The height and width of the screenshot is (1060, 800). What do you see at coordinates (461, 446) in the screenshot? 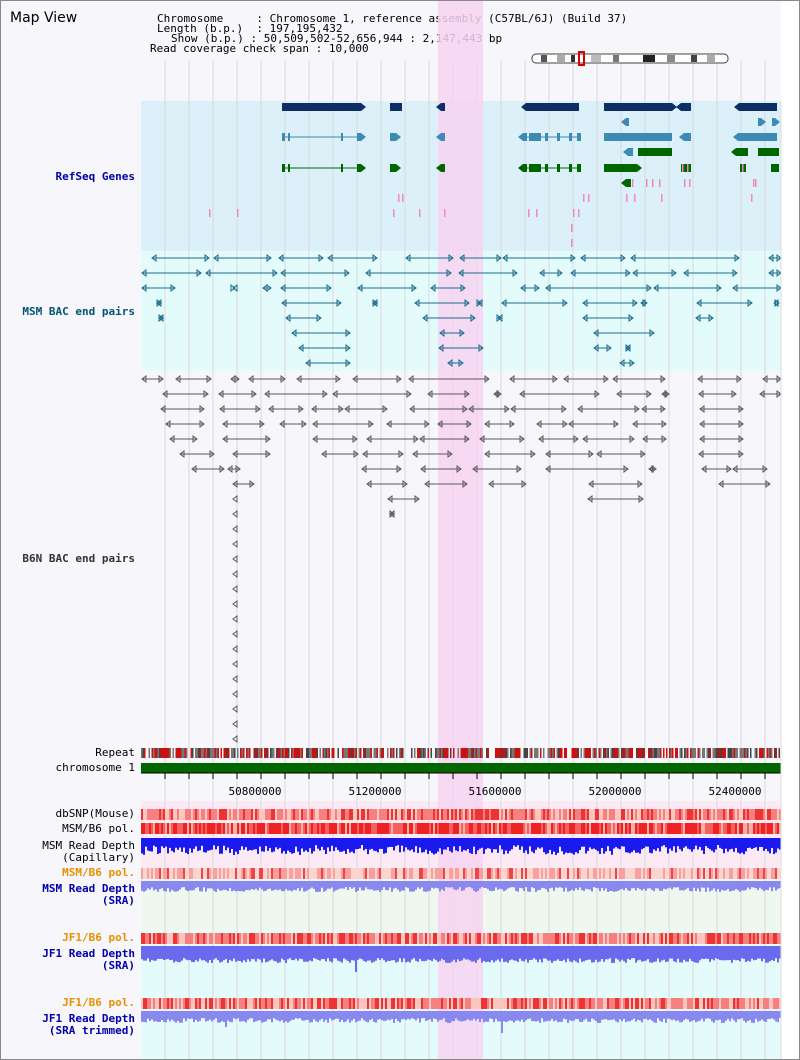
I see `b6n-bac-pairs` at bounding box center [461, 446].